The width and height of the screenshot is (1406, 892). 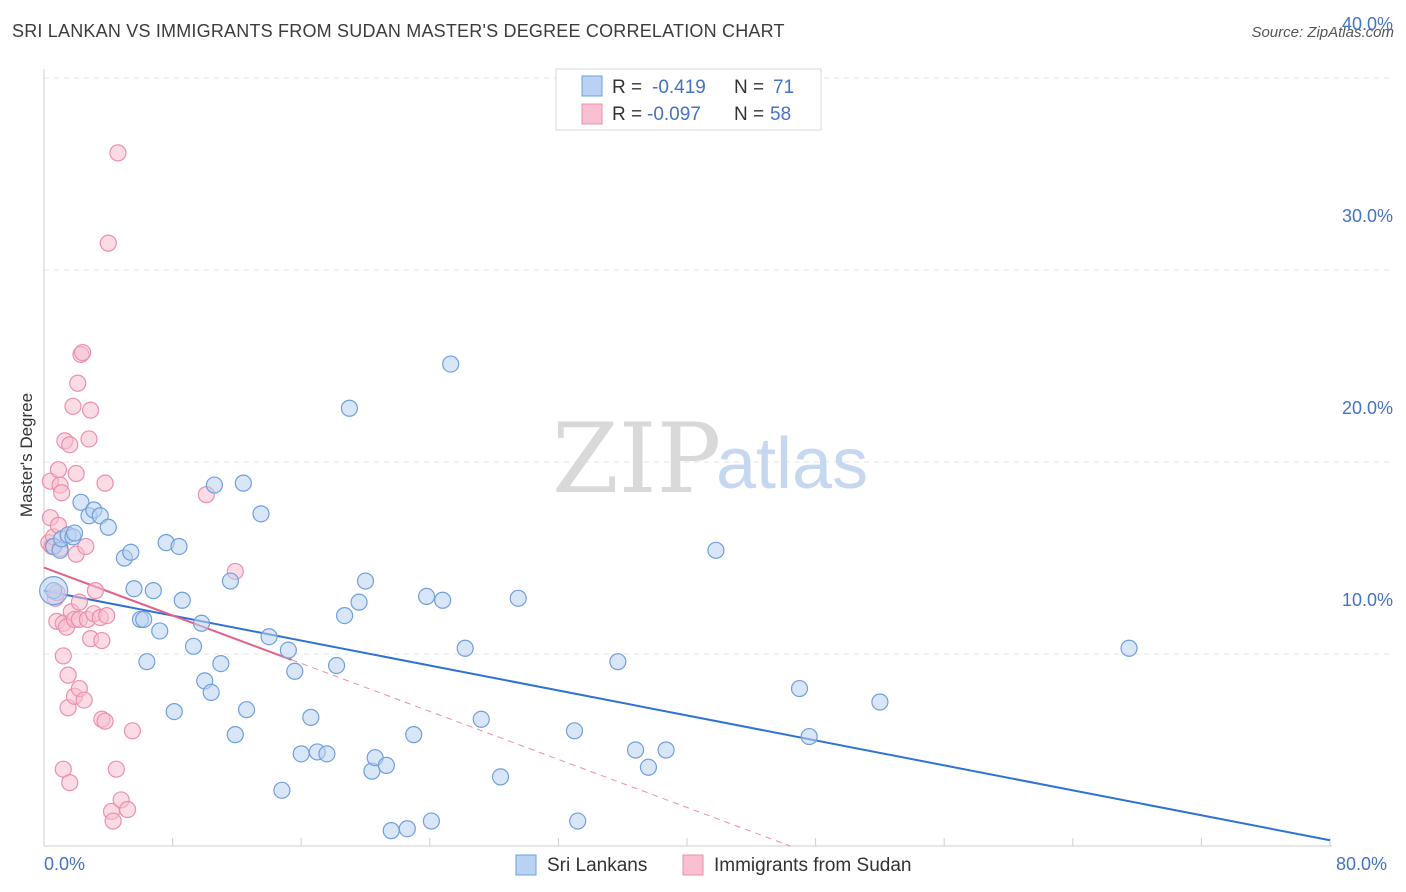 What do you see at coordinates (1367, 408) in the screenshot?
I see `y-tick-label: 20.0%` at bounding box center [1367, 408].